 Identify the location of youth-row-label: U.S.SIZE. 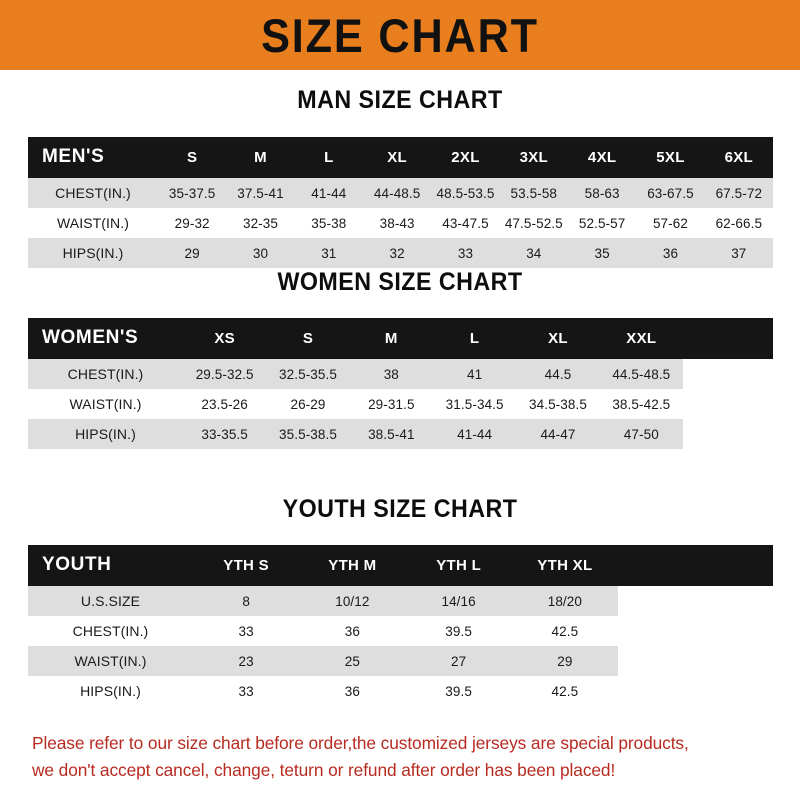
(110, 601).